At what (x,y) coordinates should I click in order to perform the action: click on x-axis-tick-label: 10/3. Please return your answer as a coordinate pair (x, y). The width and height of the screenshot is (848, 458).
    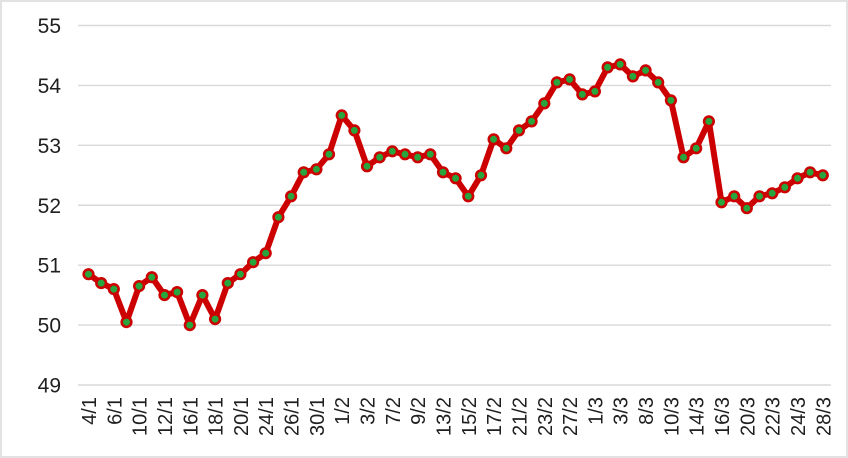
    Looking at the image, I should click on (672, 416).